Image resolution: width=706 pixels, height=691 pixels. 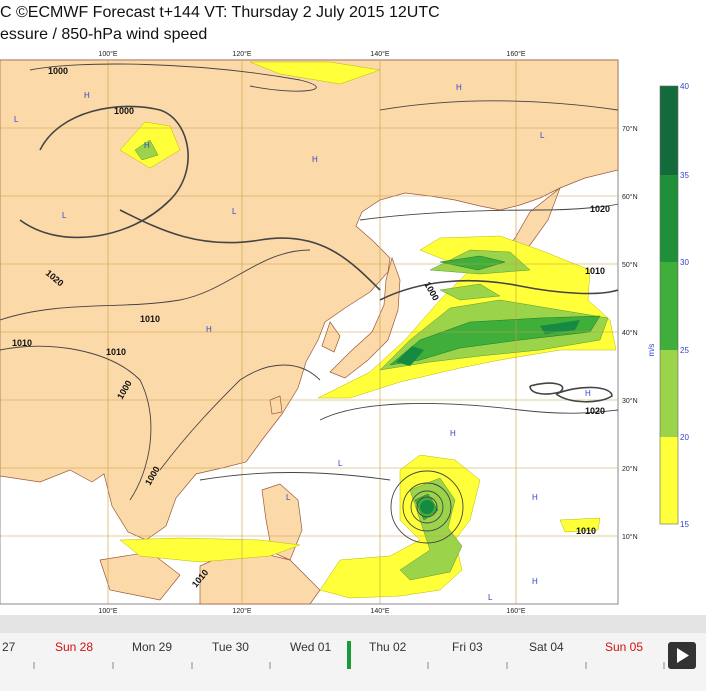 What do you see at coordinates (684, 524) in the screenshot?
I see `colorbar-tick: 15` at bounding box center [684, 524].